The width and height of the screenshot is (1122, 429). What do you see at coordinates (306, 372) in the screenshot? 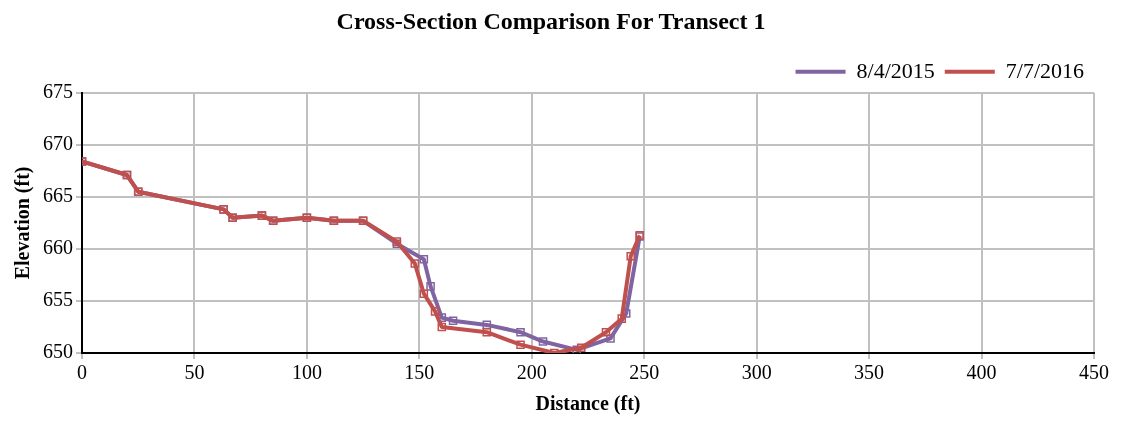
I see `x-tick-label: 100` at bounding box center [306, 372].